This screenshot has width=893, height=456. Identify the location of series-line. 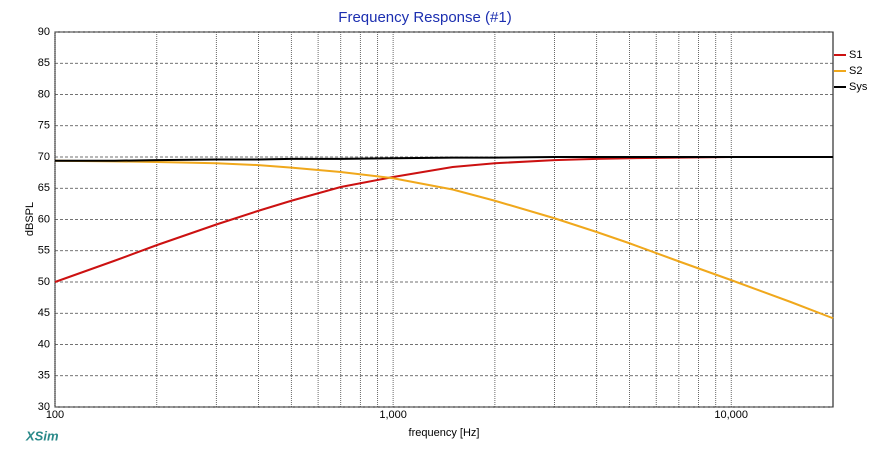
(444, 159).